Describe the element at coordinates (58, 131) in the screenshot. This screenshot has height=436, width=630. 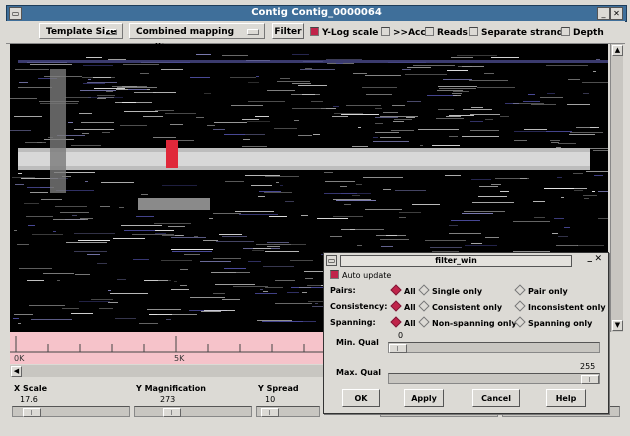
I see `vertical-read-streak` at that location.